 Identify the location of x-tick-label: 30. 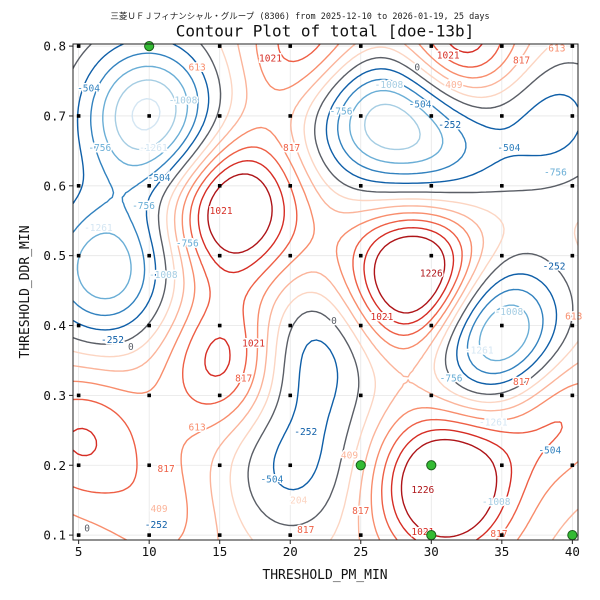
(431, 551).